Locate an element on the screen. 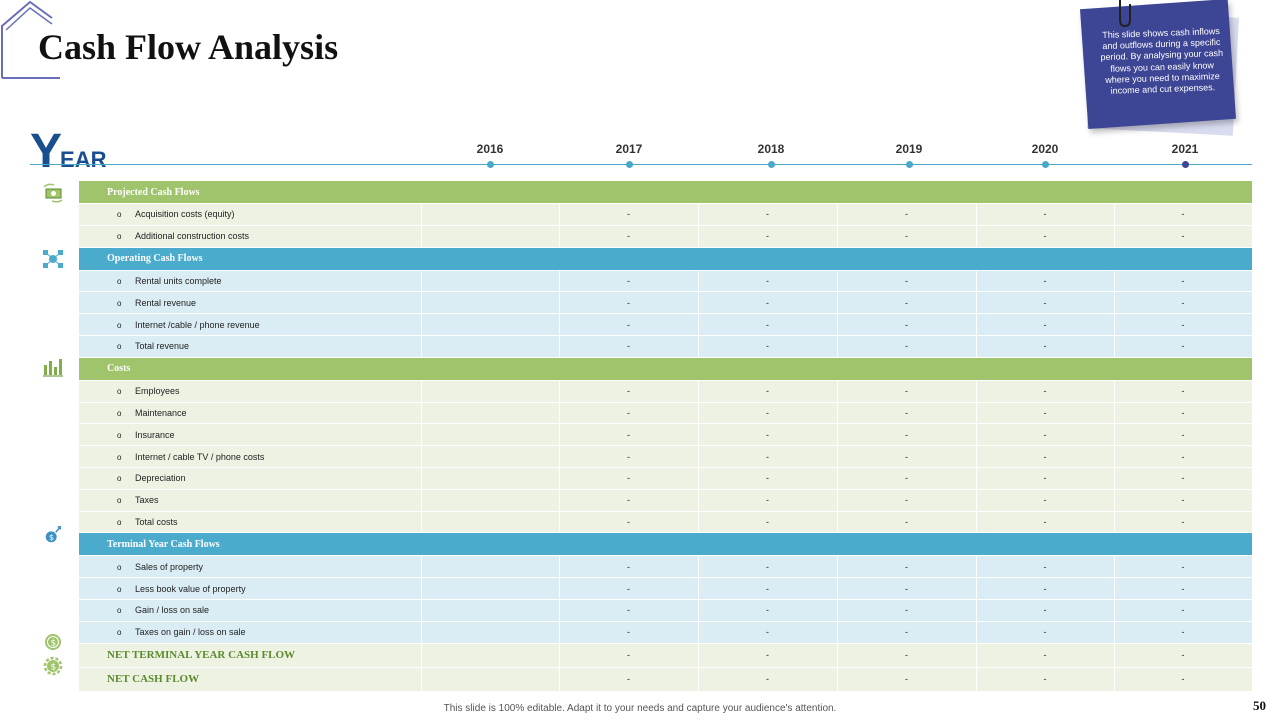 Image resolution: width=1280 pixels, height=720 pixels. table-row: o Total costs - - - - - is located at coordinates (666, 522).